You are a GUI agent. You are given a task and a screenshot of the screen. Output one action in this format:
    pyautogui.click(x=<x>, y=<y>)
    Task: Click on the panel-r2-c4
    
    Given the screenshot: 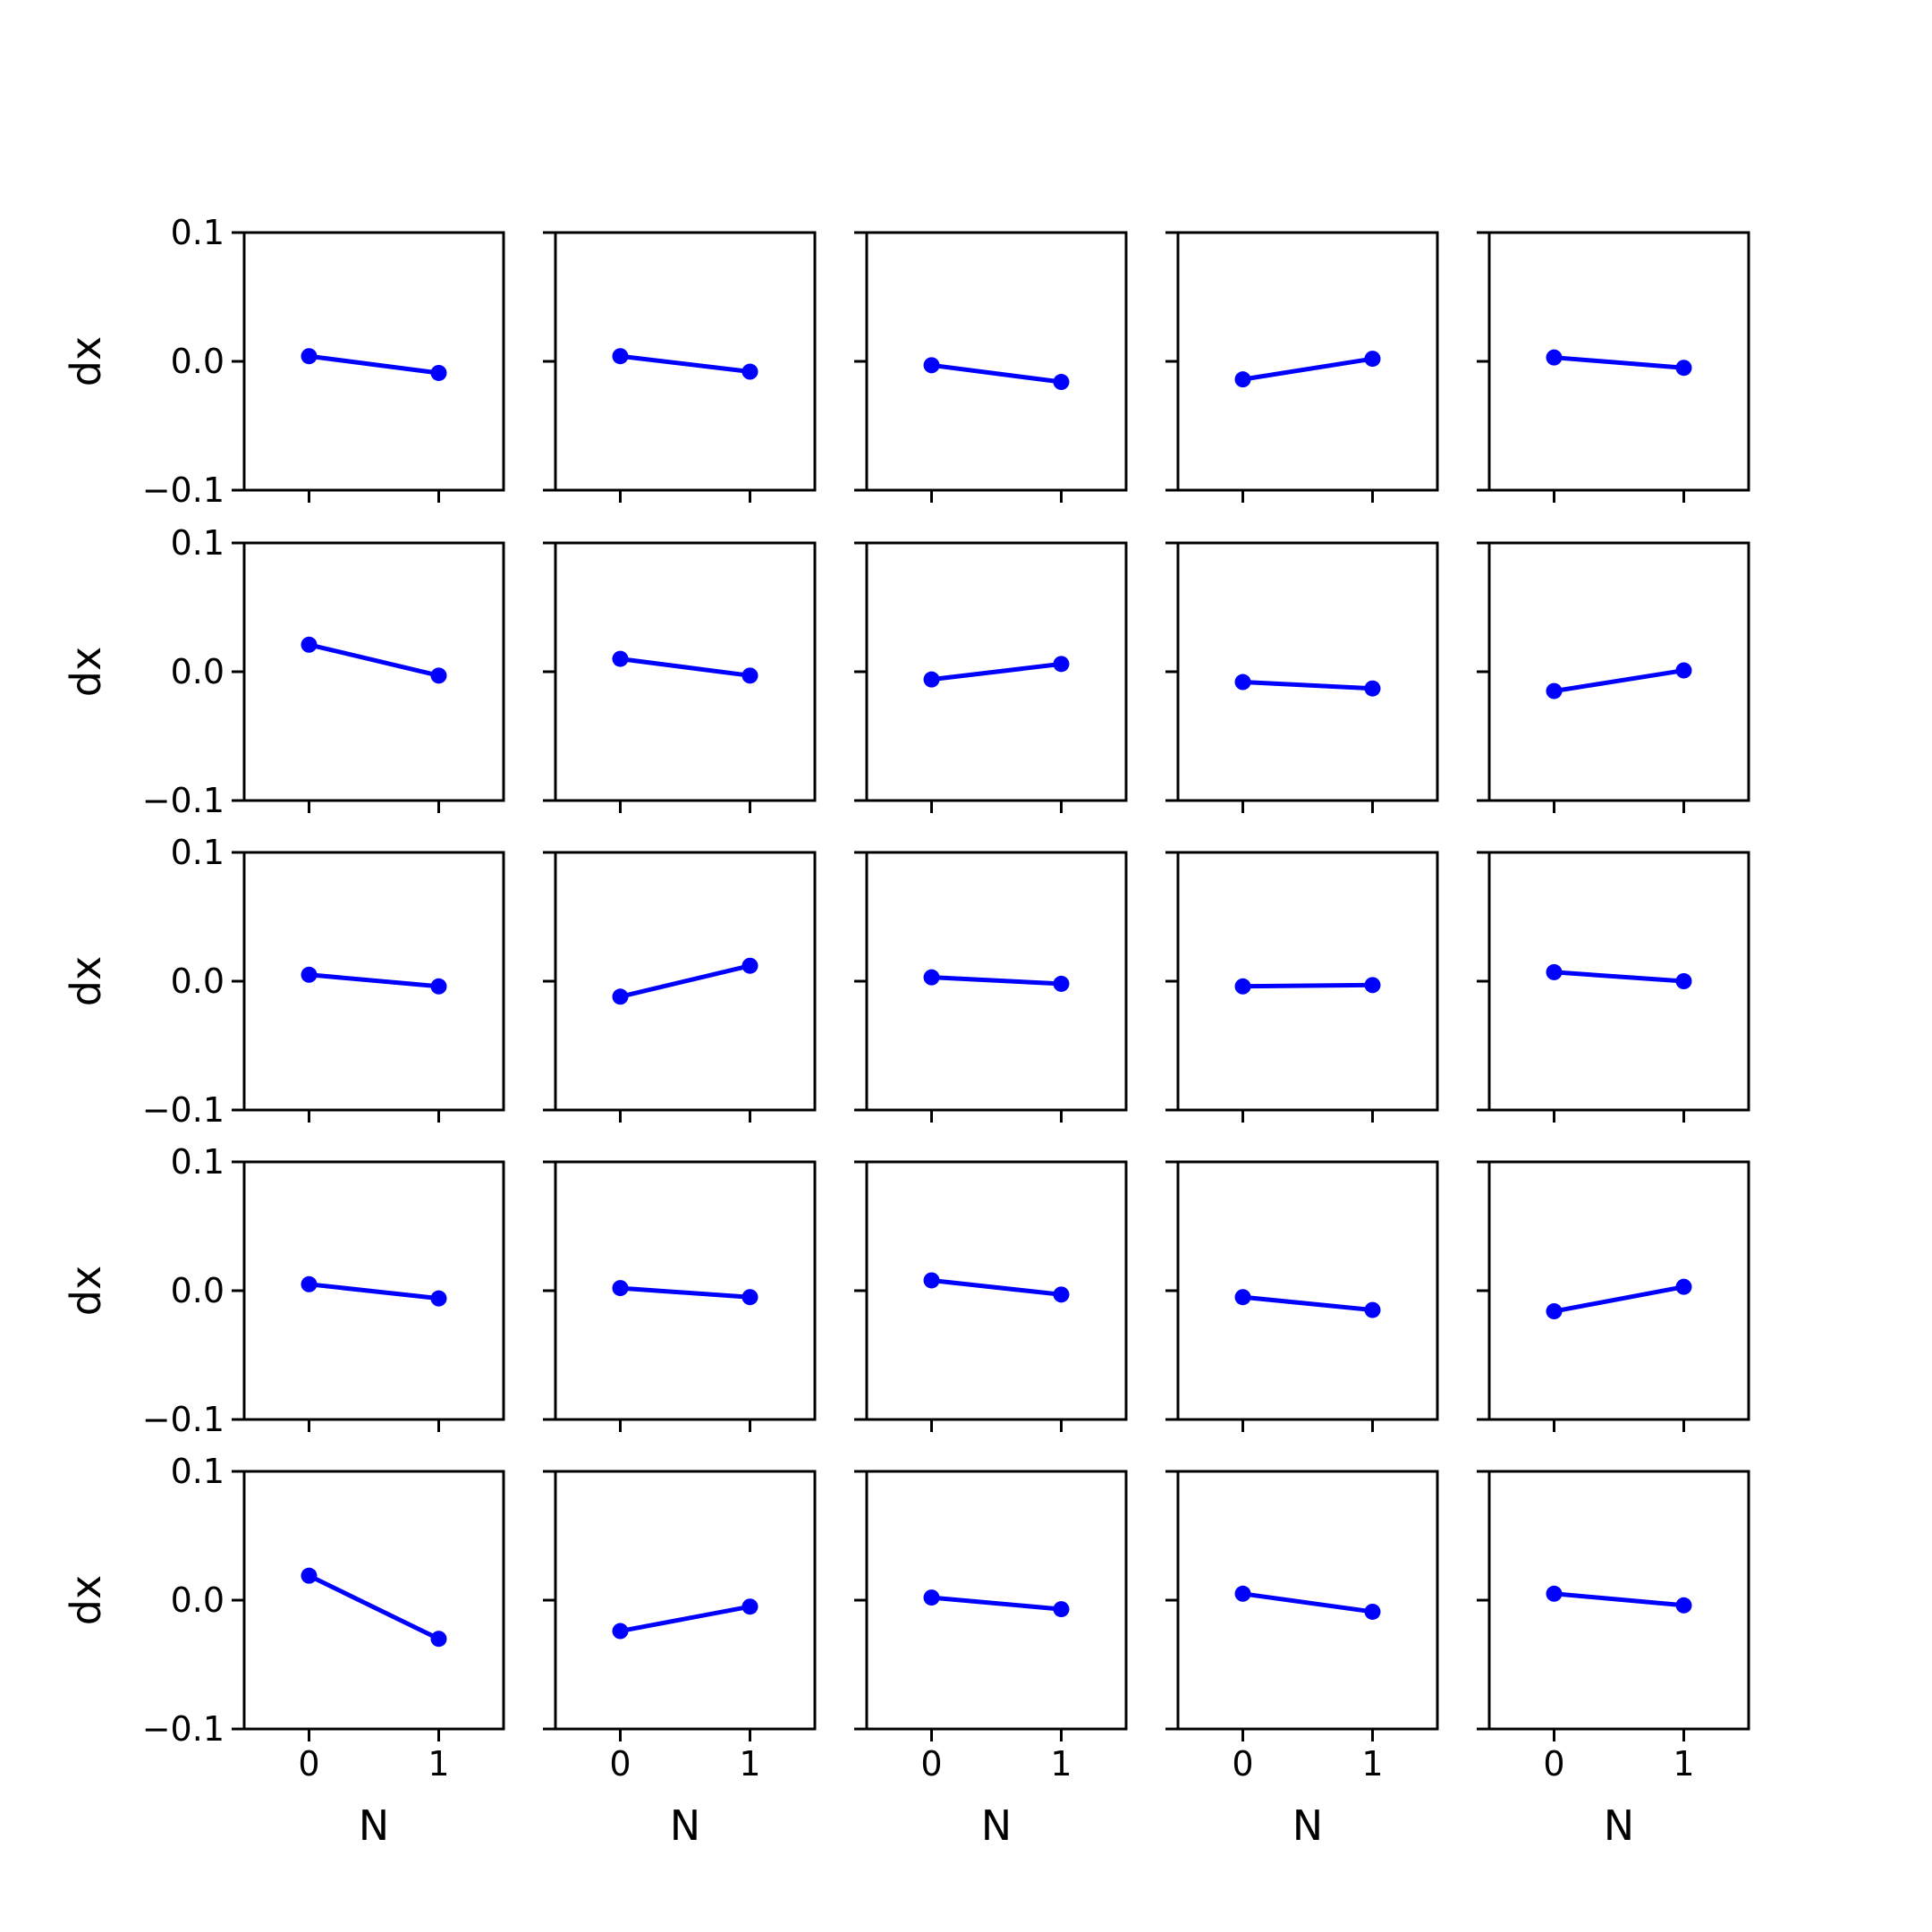 What is the action you would take?
    pyautogui.click(x=1302, y=677)
    